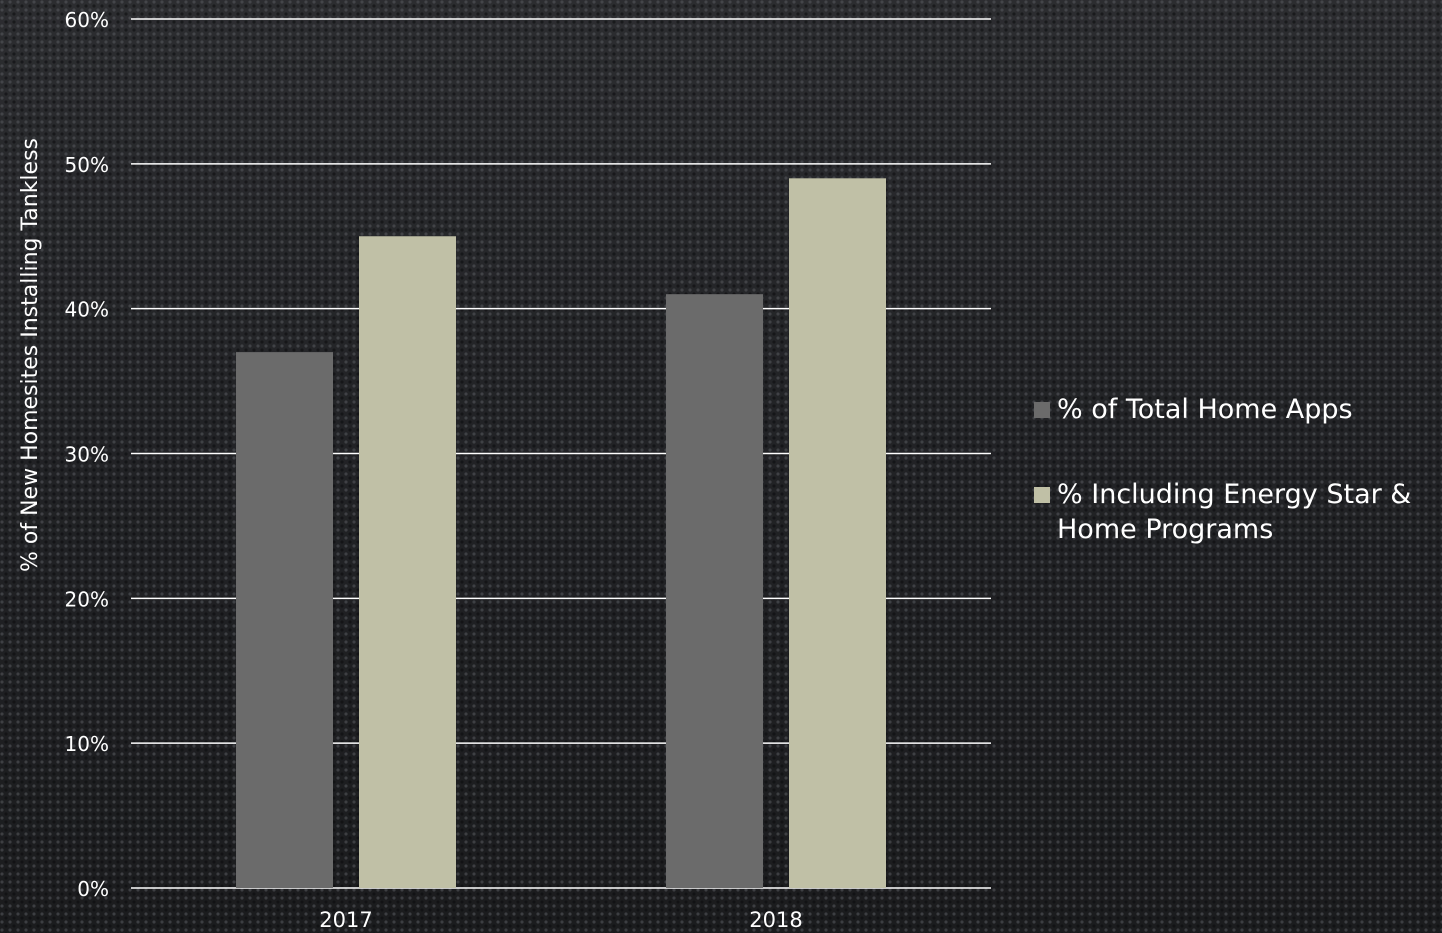  I want to click on y-tick-label: 30%, so click(87, 455).